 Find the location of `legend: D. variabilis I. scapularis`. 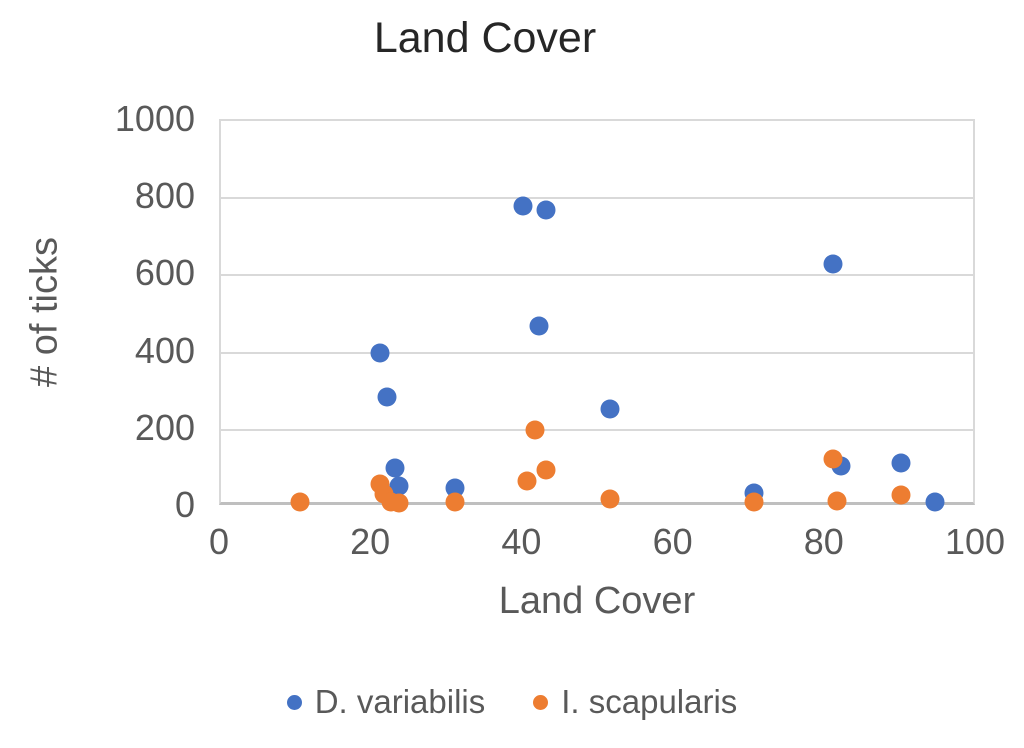

legend: D. variabilis I. scapularis is located at coordinates (512, 702).